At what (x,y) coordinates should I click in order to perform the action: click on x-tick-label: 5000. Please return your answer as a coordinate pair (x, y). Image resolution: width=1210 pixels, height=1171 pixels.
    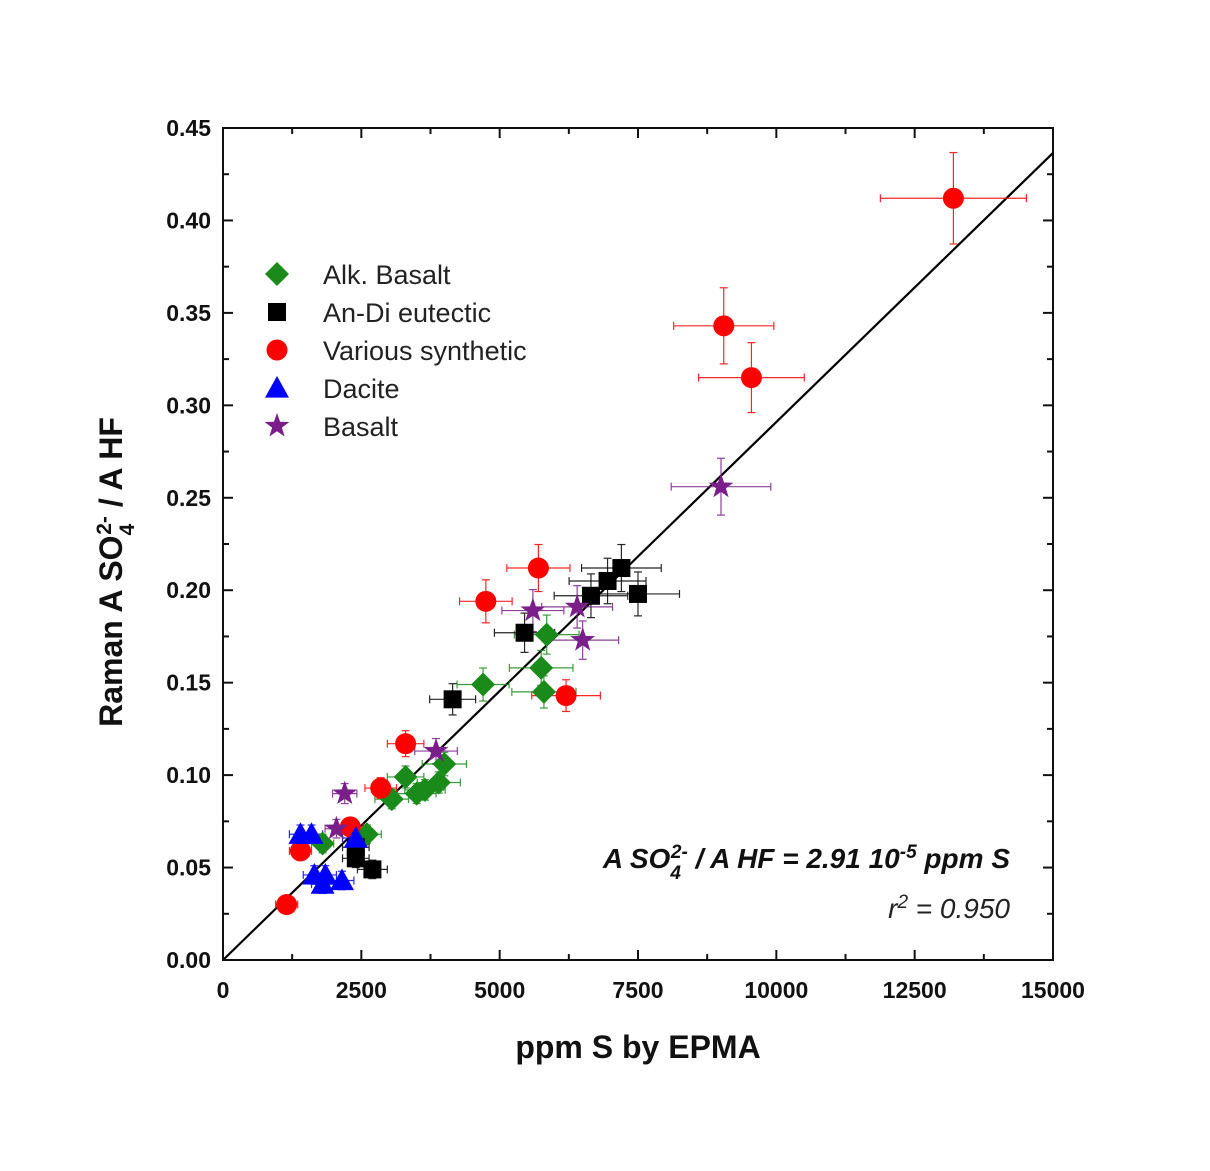
    Looking at the image, I should click on (499, 990).